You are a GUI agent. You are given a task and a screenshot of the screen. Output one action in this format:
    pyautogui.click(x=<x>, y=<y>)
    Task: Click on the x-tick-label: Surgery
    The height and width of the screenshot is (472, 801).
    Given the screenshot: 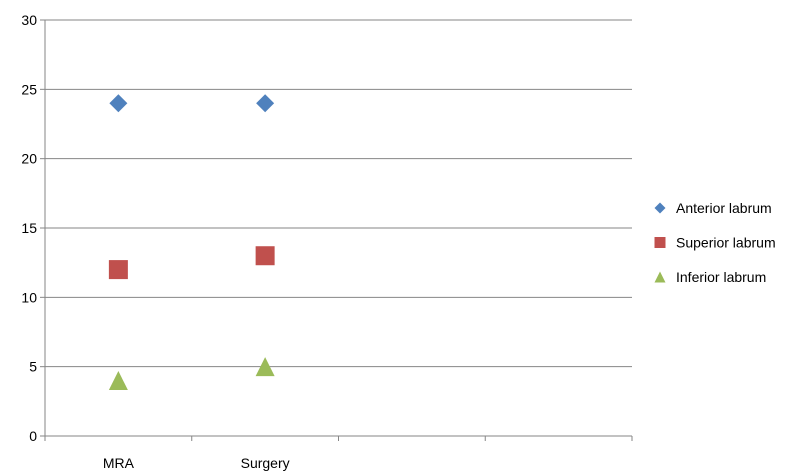 What is the action you would take?
    pyautogui.click(x=265, y=463)
    